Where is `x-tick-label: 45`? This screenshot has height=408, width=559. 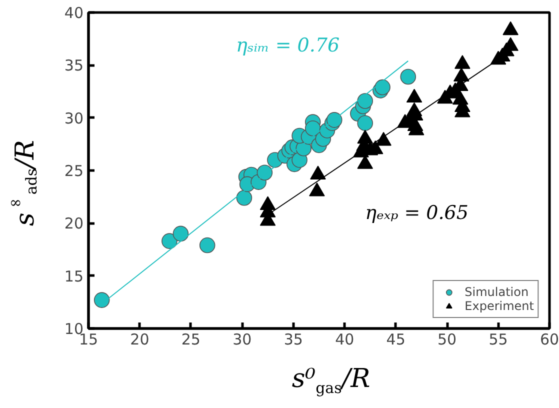 x-tick-label: 45 is located at coordinates (396, 339).